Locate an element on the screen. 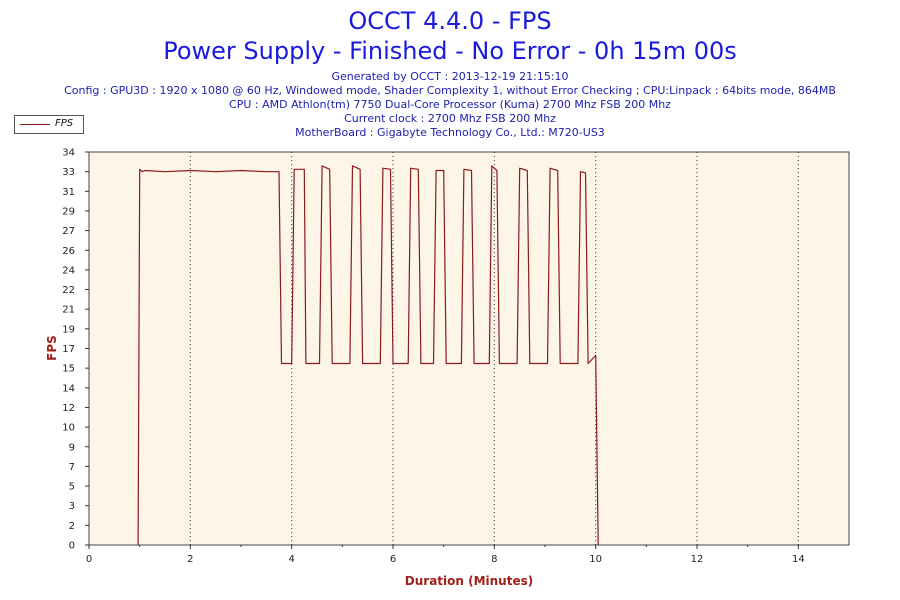 The width and height of the screenshot is (900, 600). y-tick-label: 26 is located at coordinates (68, 251).